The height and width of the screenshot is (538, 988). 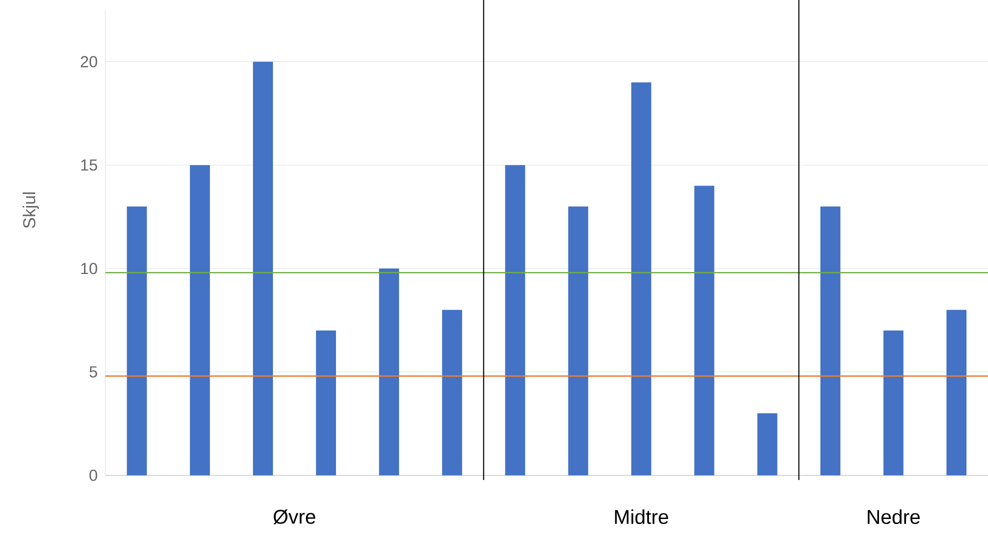 I want to click on y-tick-label: 20, so click(x=89, y=62).